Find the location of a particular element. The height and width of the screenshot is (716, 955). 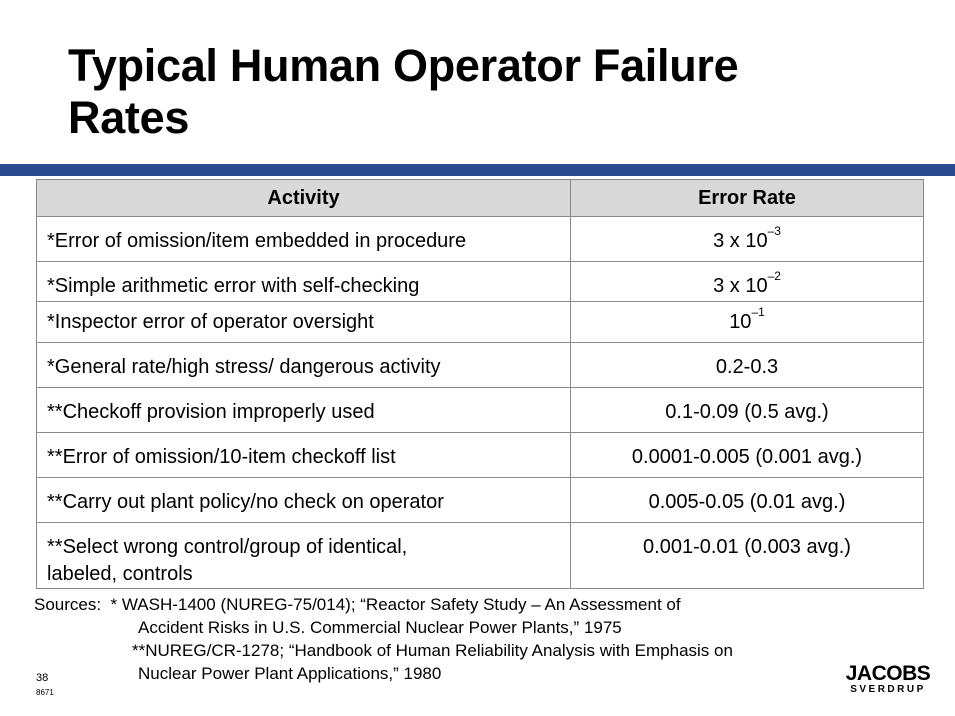

error-rate-value: 0.1-0.09 (0.5 avg.) is located at coordinates (747, 412).